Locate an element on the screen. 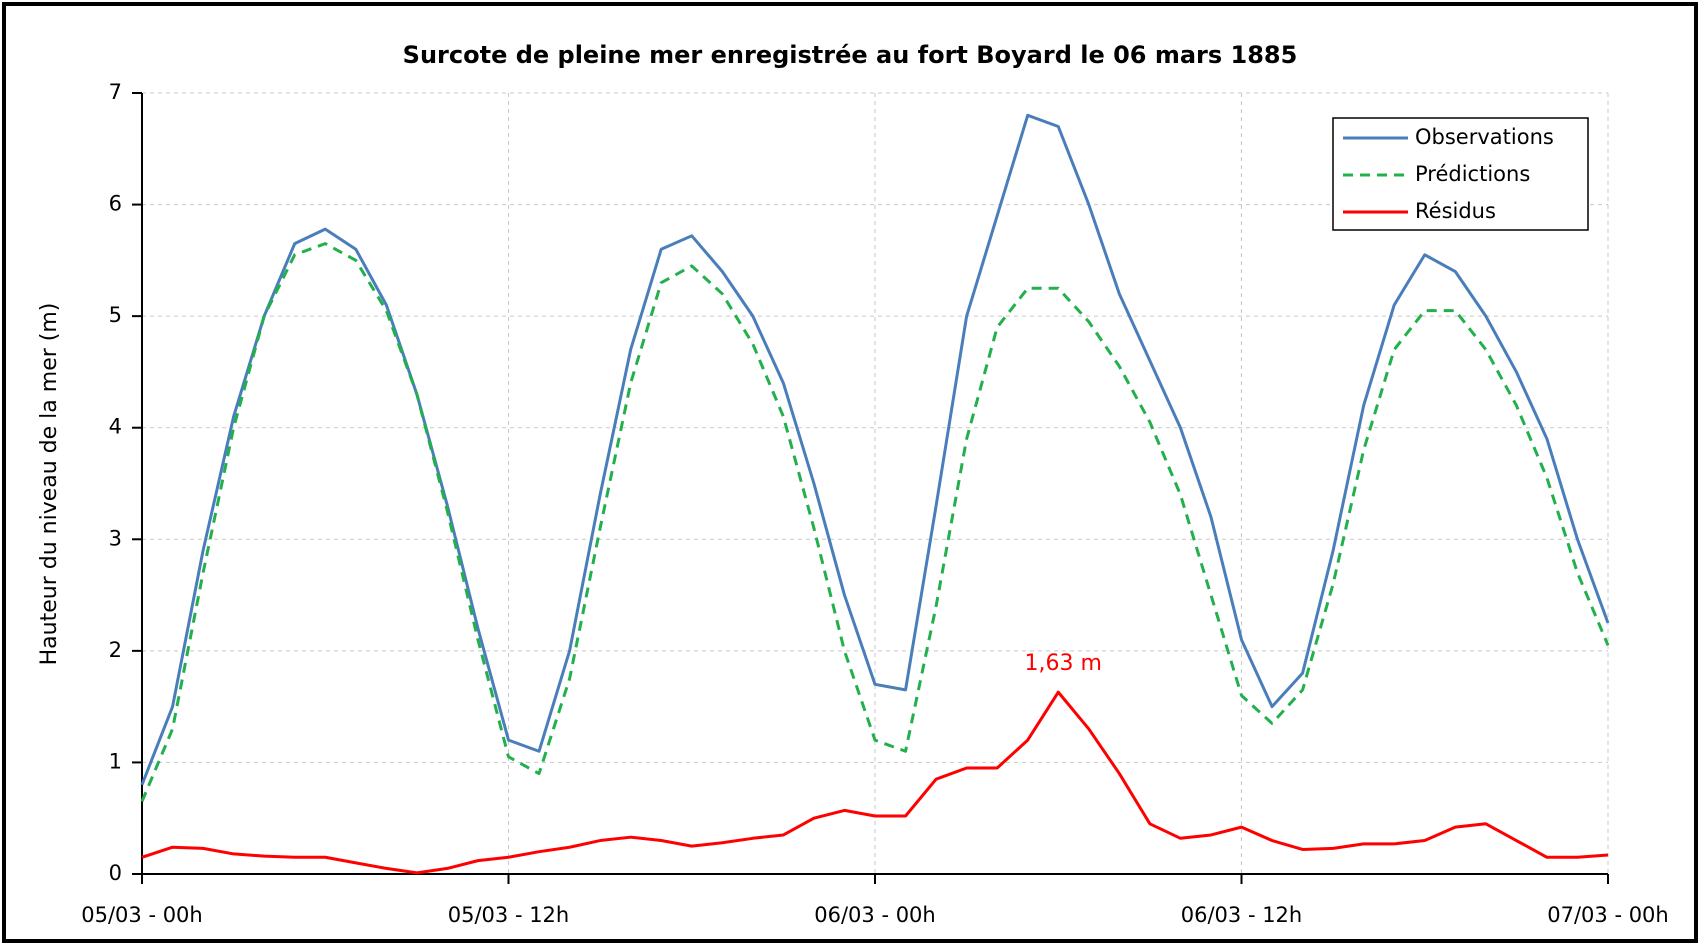  annotation: 1,63 m is located at coordinates (1063, 663).